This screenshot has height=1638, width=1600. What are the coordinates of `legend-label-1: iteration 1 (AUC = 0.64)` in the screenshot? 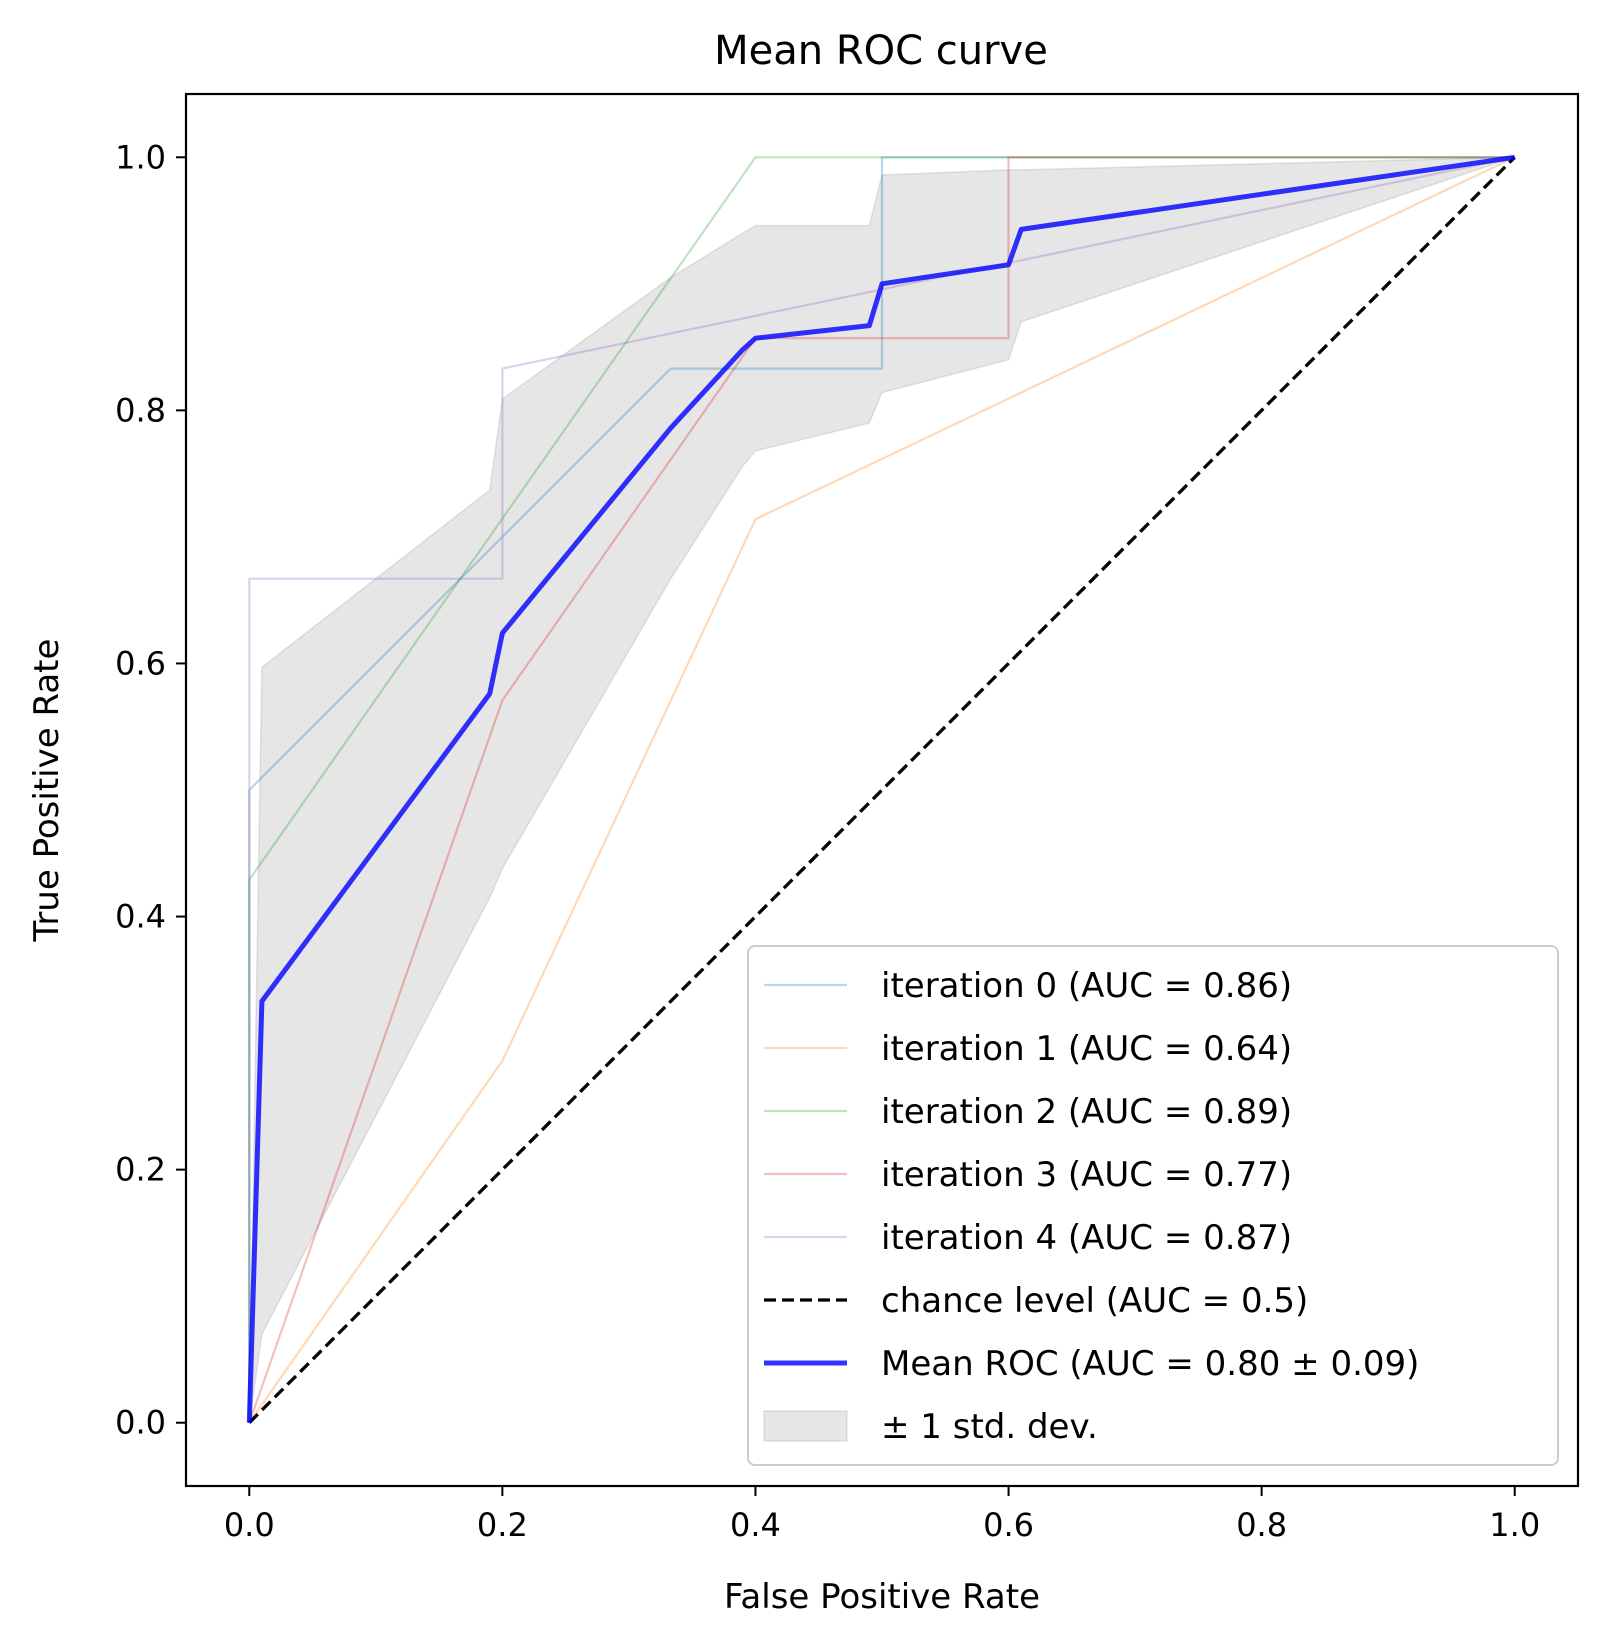 It's located at (1086, 1049).